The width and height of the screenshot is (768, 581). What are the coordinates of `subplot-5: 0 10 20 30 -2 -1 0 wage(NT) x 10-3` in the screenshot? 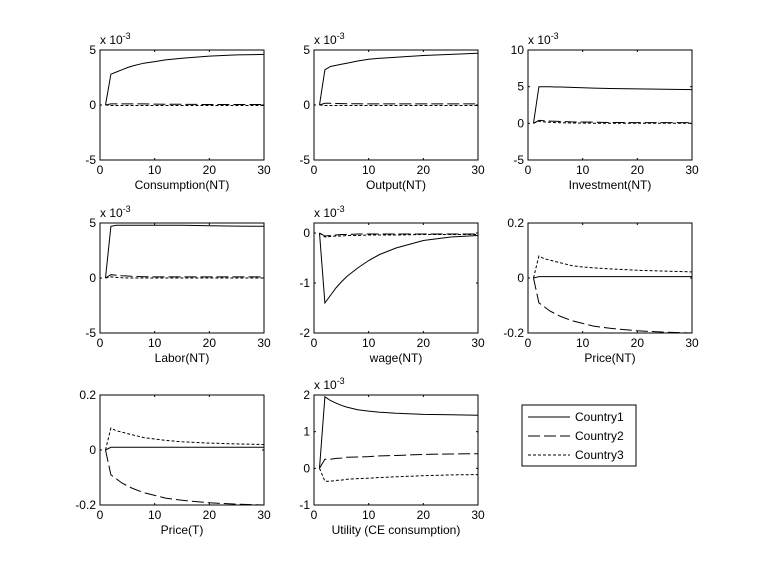 It's located at (392, 284).